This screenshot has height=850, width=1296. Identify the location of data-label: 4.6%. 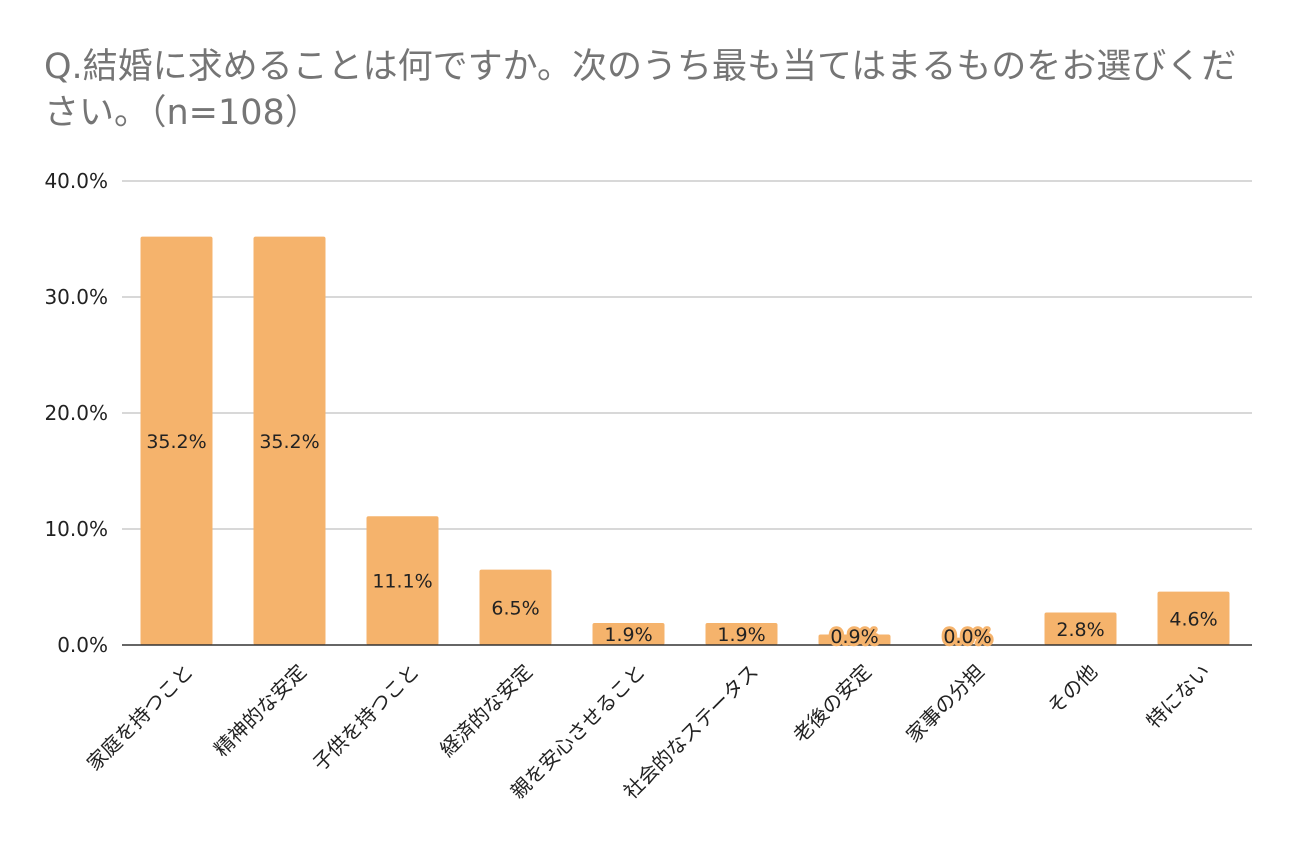
(1193, 619).